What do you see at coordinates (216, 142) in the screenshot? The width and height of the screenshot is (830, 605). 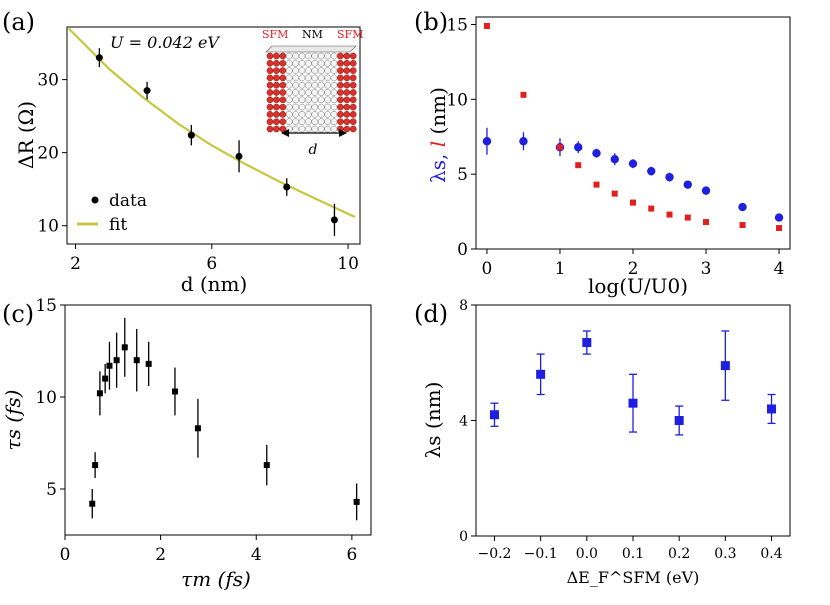 I see `panel-a-points` at bounding box center [216, 142].